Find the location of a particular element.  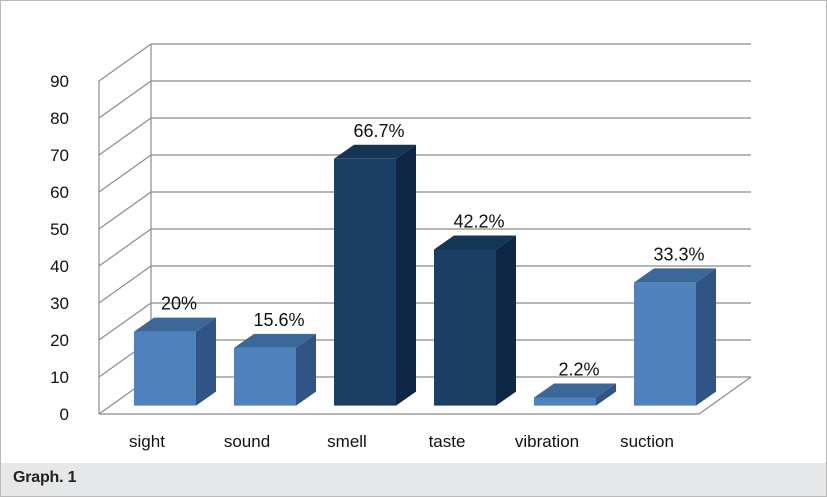

bar-smell is located at coordinates (375, 275).